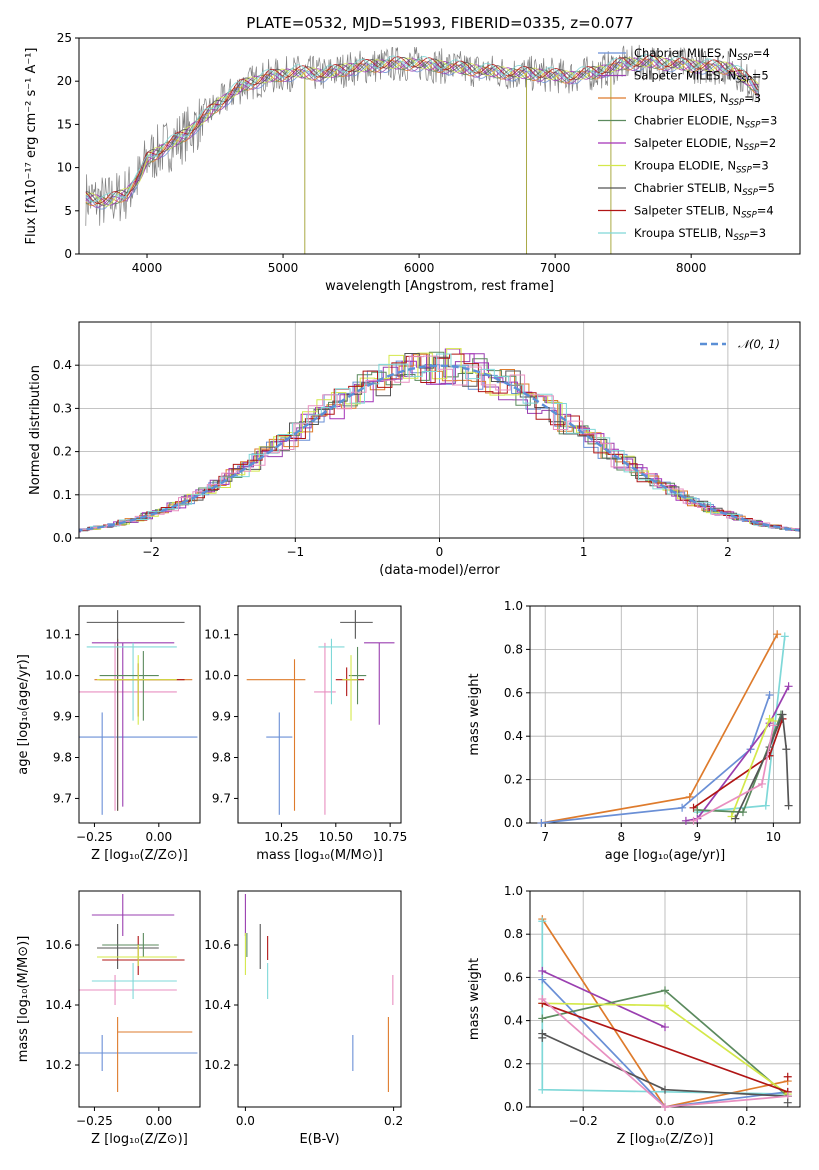 This screenshot has width=819, height=1170. Describe the element at coordinates (439, 570) in the screenshot. I see `x-axis-label: (data-model)/error` at that location.